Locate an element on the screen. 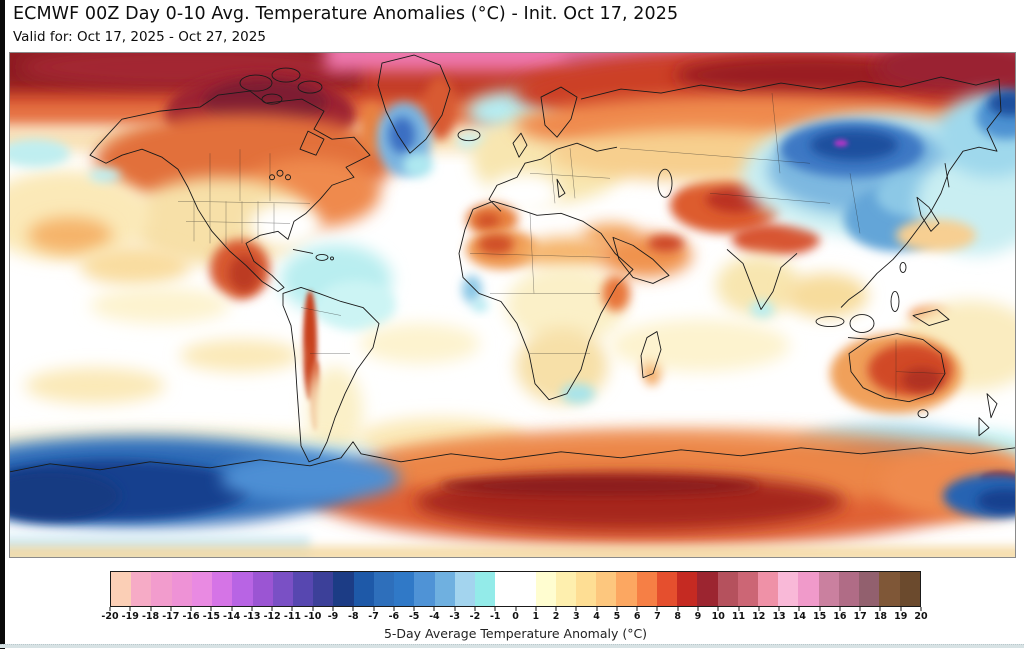 This screenshot has width=1024, height=649. colorbar-tick-label: -17 is located at coordinates (171, 616).